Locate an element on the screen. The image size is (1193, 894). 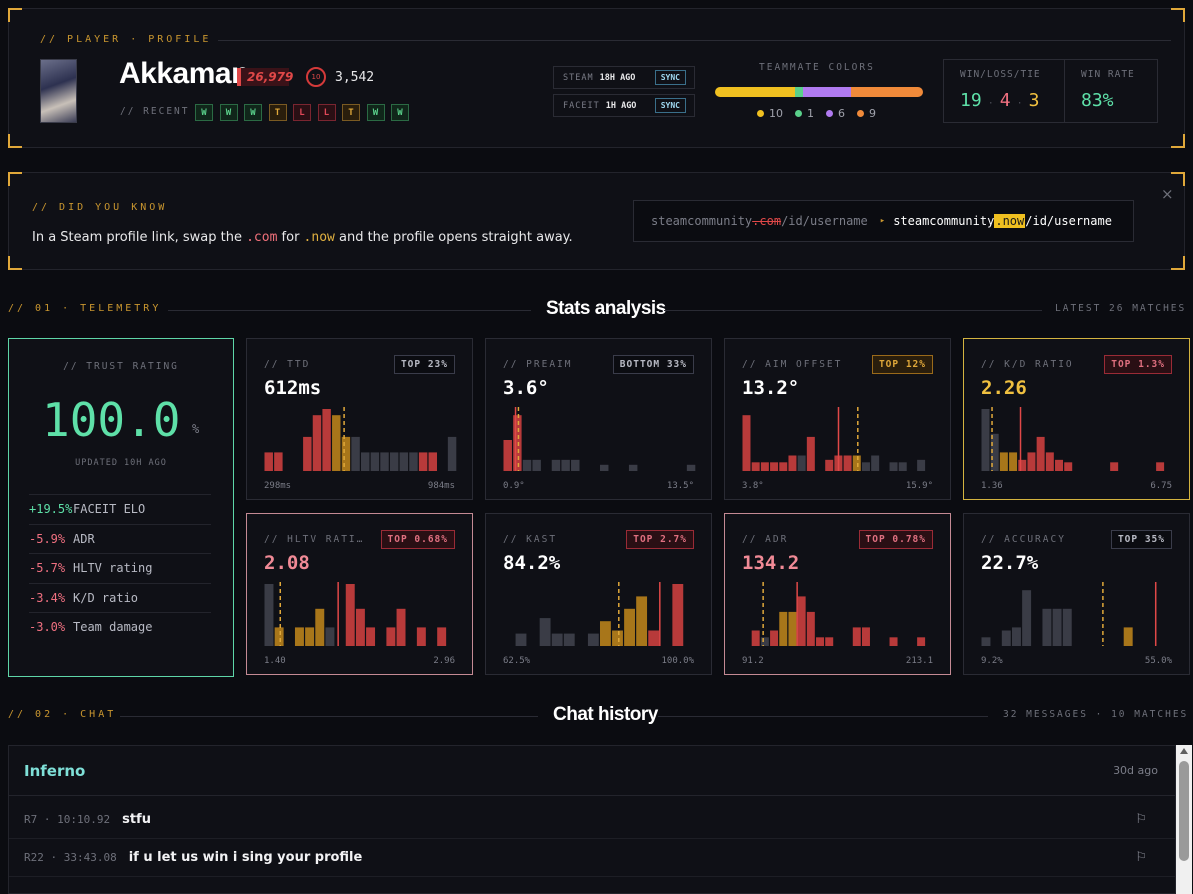
stat-card-title: // AIM OFFSET is located at coordinates (792, 364).